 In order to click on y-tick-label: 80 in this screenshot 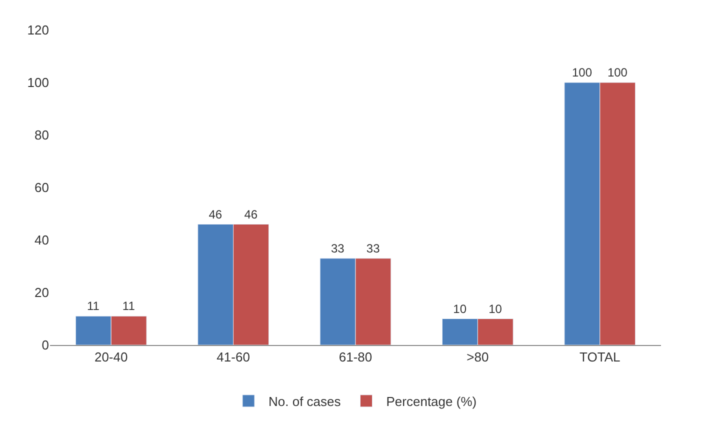, I will do `click(41, 135)`.